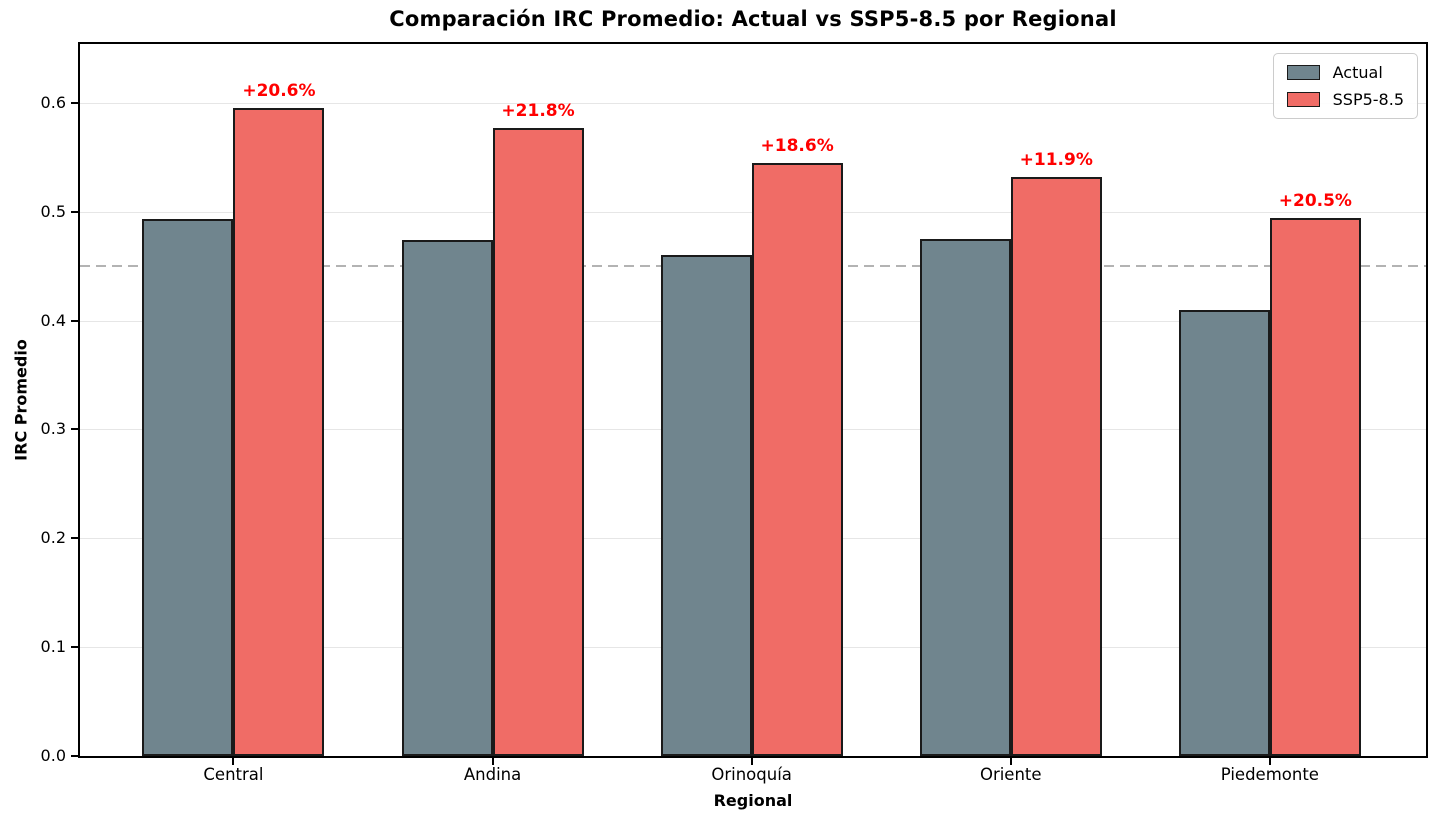 This screenshot has width=1437, height=829. What do you see at coordinates (21, 400) in the screenshot?
I see `y-axis-label: IRC Promedio` at bounding box center [21, 400].